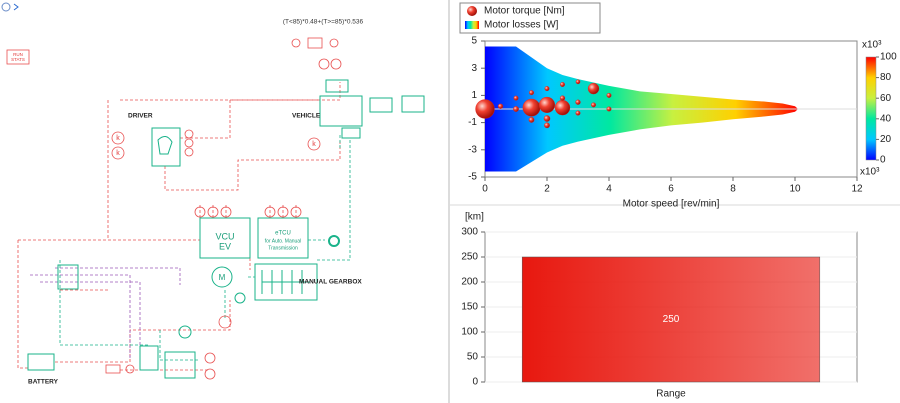  I want to click on y-tick-label: 50, so click(473, 357).